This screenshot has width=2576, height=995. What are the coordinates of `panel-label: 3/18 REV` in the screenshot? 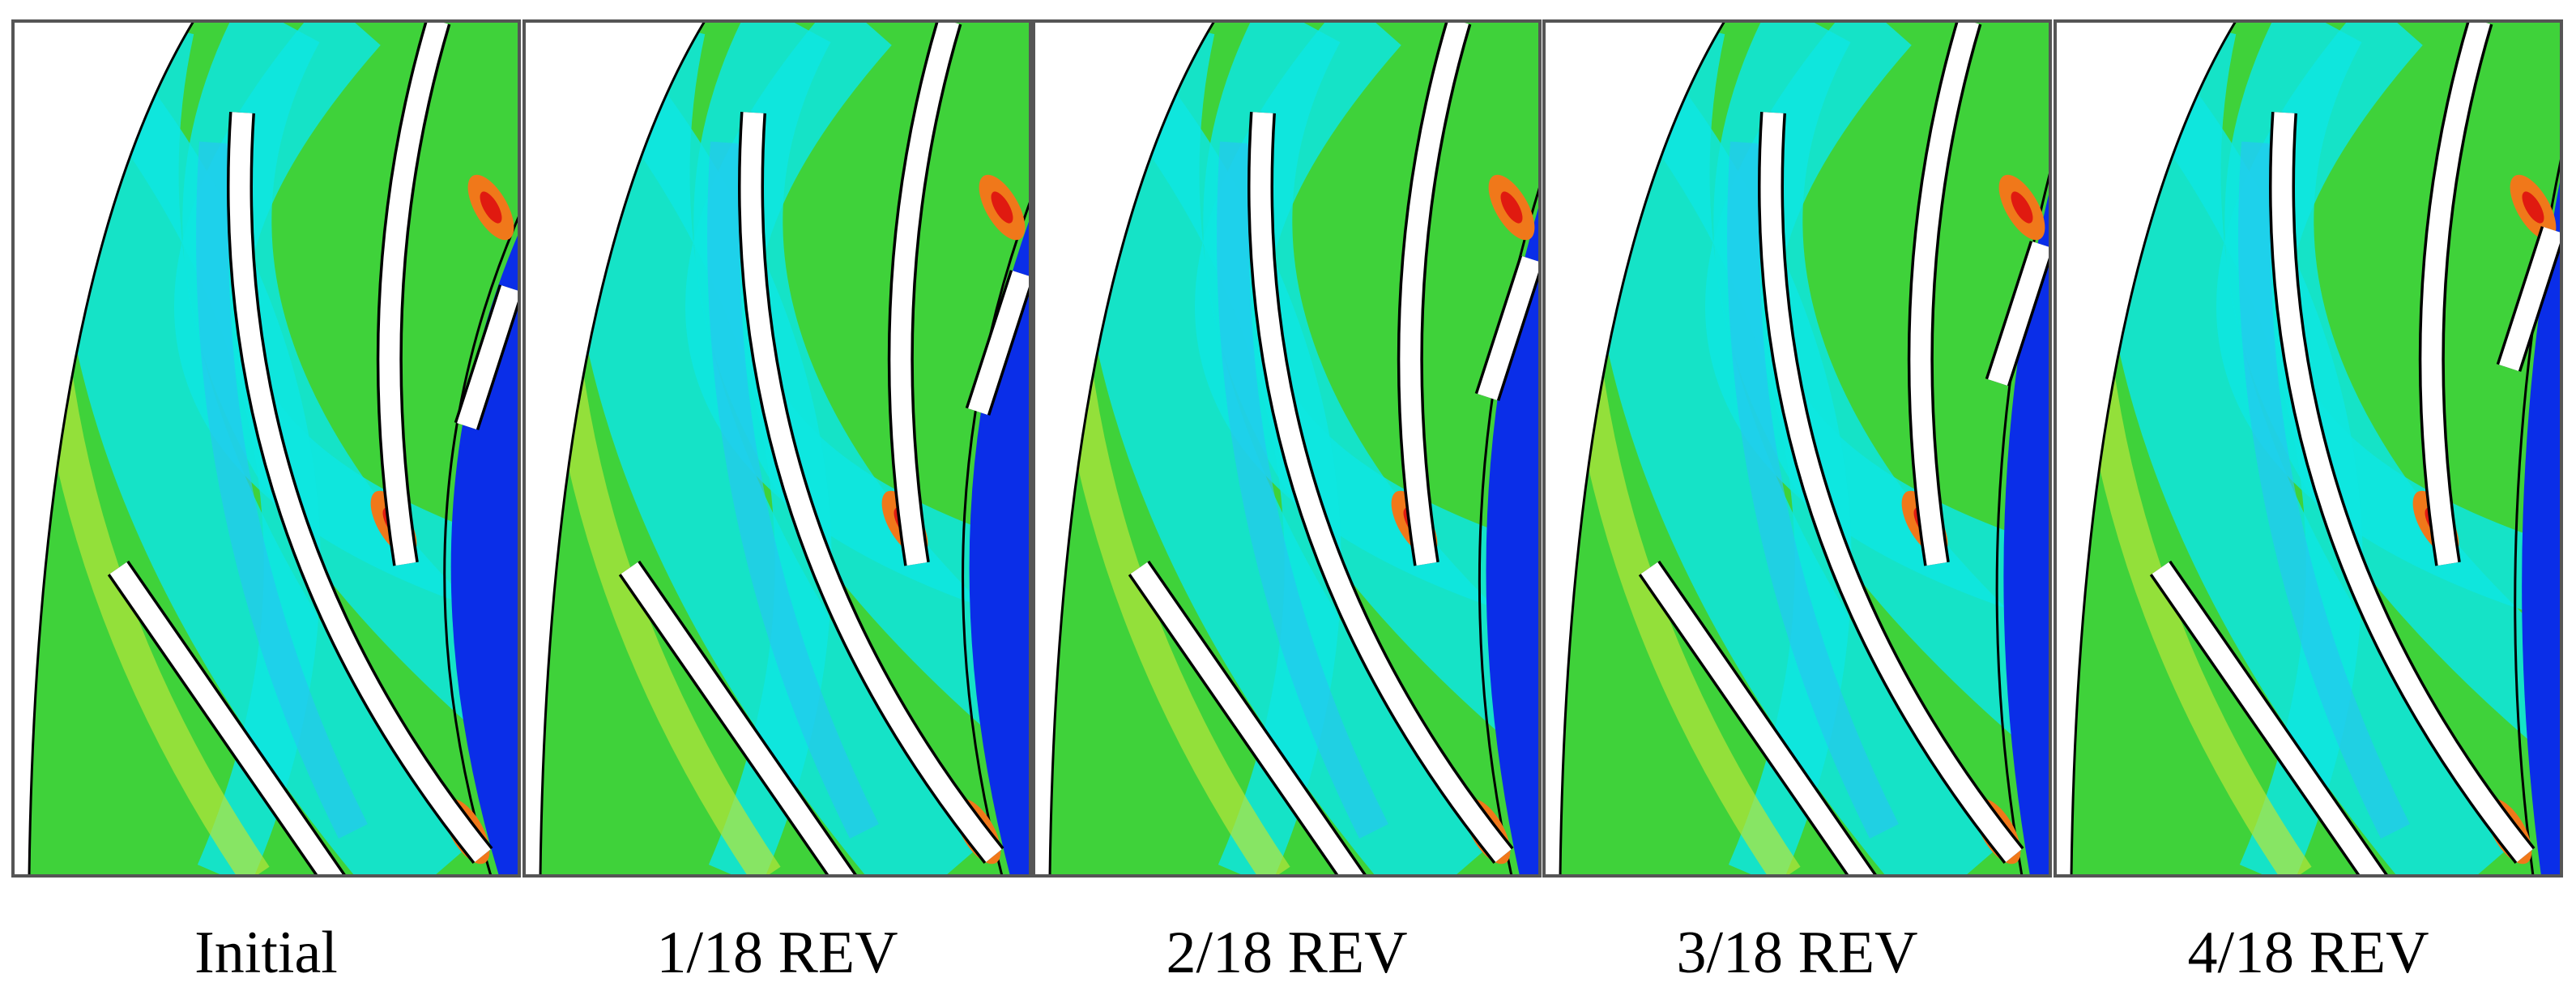 It's located at (1797, 953).